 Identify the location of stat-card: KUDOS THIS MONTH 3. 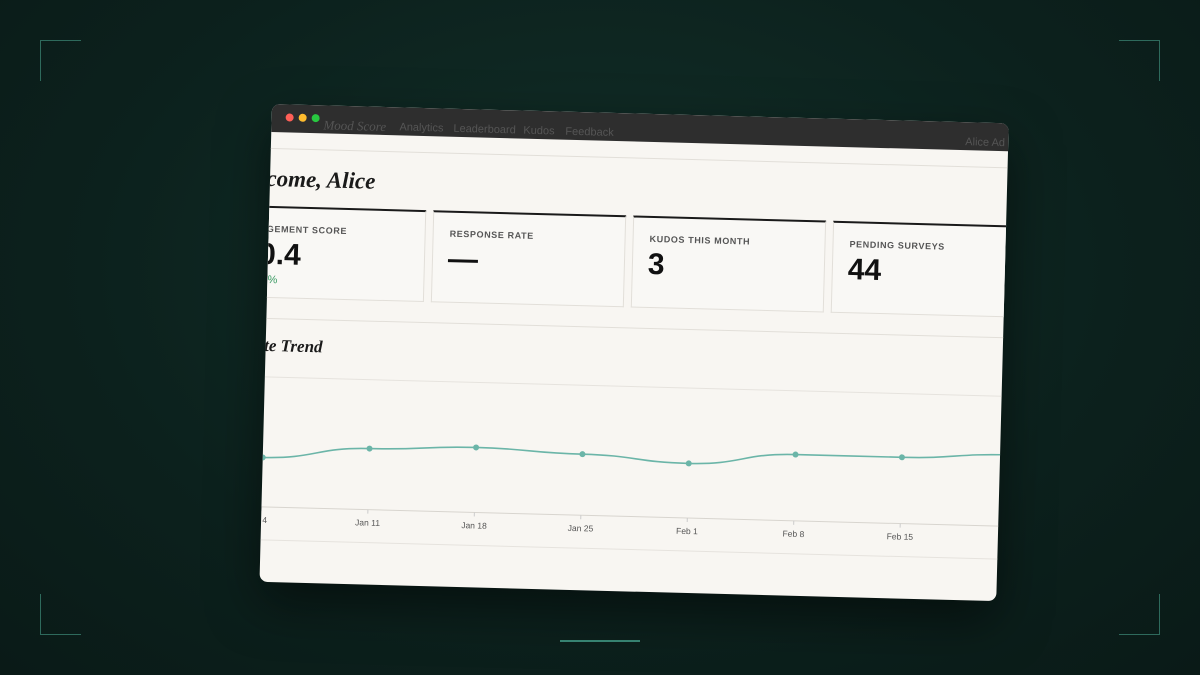
(728, 264).